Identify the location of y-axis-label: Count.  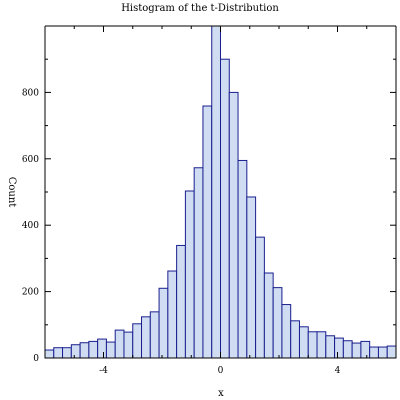
(11, 192).